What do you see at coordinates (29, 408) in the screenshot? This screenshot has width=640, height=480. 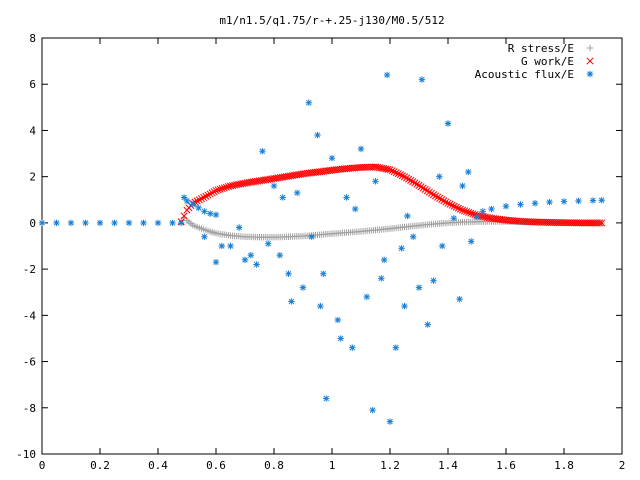 I see `y-tick-label: -8` at bounding box center [29, 408].